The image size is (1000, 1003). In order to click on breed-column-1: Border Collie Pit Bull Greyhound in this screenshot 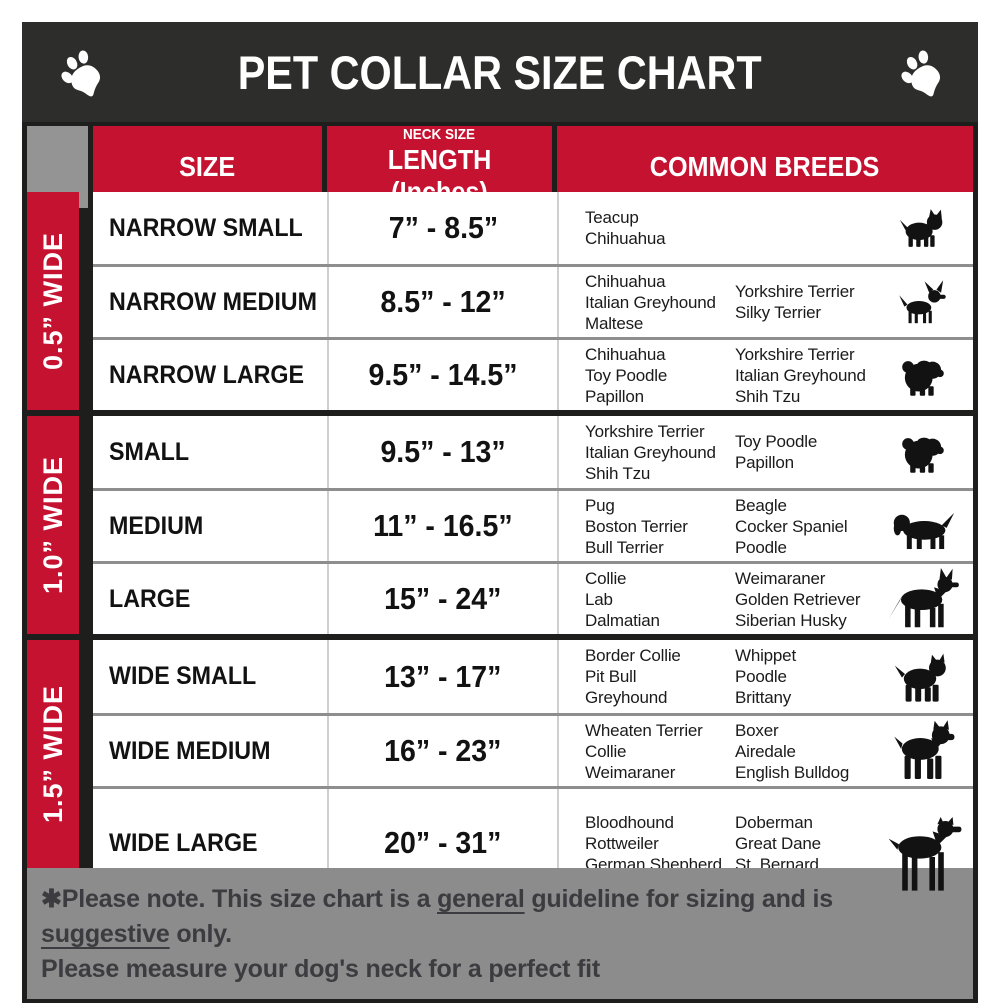, I will do `click(633, 676)`.